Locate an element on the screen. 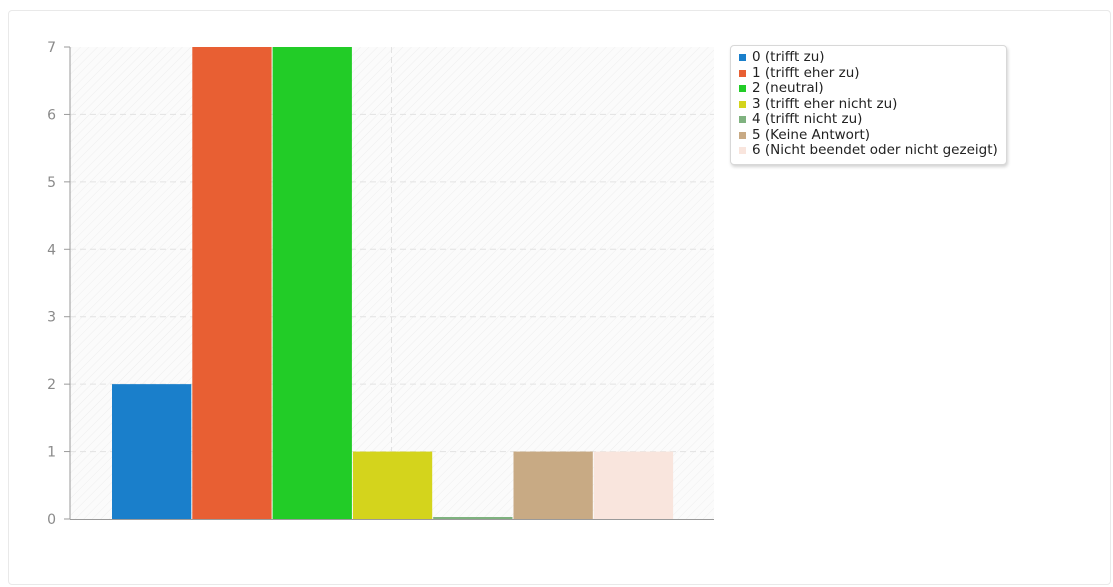 Image resolution: width=1113 pixels, height=587 pixels. legend-label: 3 (trifft eher nicht zu) is located at coordinates (825, 103).